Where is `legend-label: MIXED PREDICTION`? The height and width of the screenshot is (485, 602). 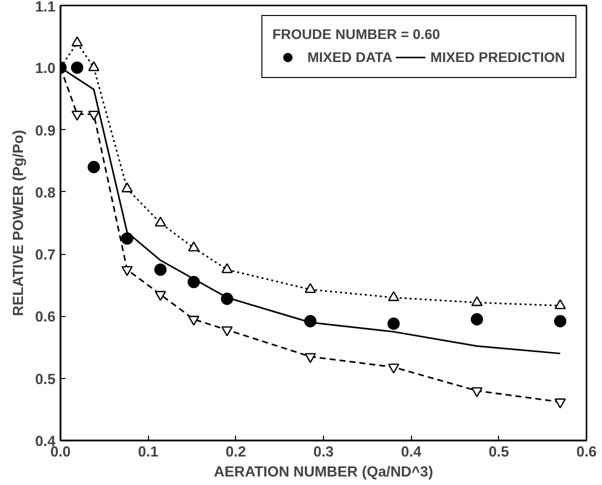
legend-label: MIXED PREDICTION is located at coordinates (497, 57).